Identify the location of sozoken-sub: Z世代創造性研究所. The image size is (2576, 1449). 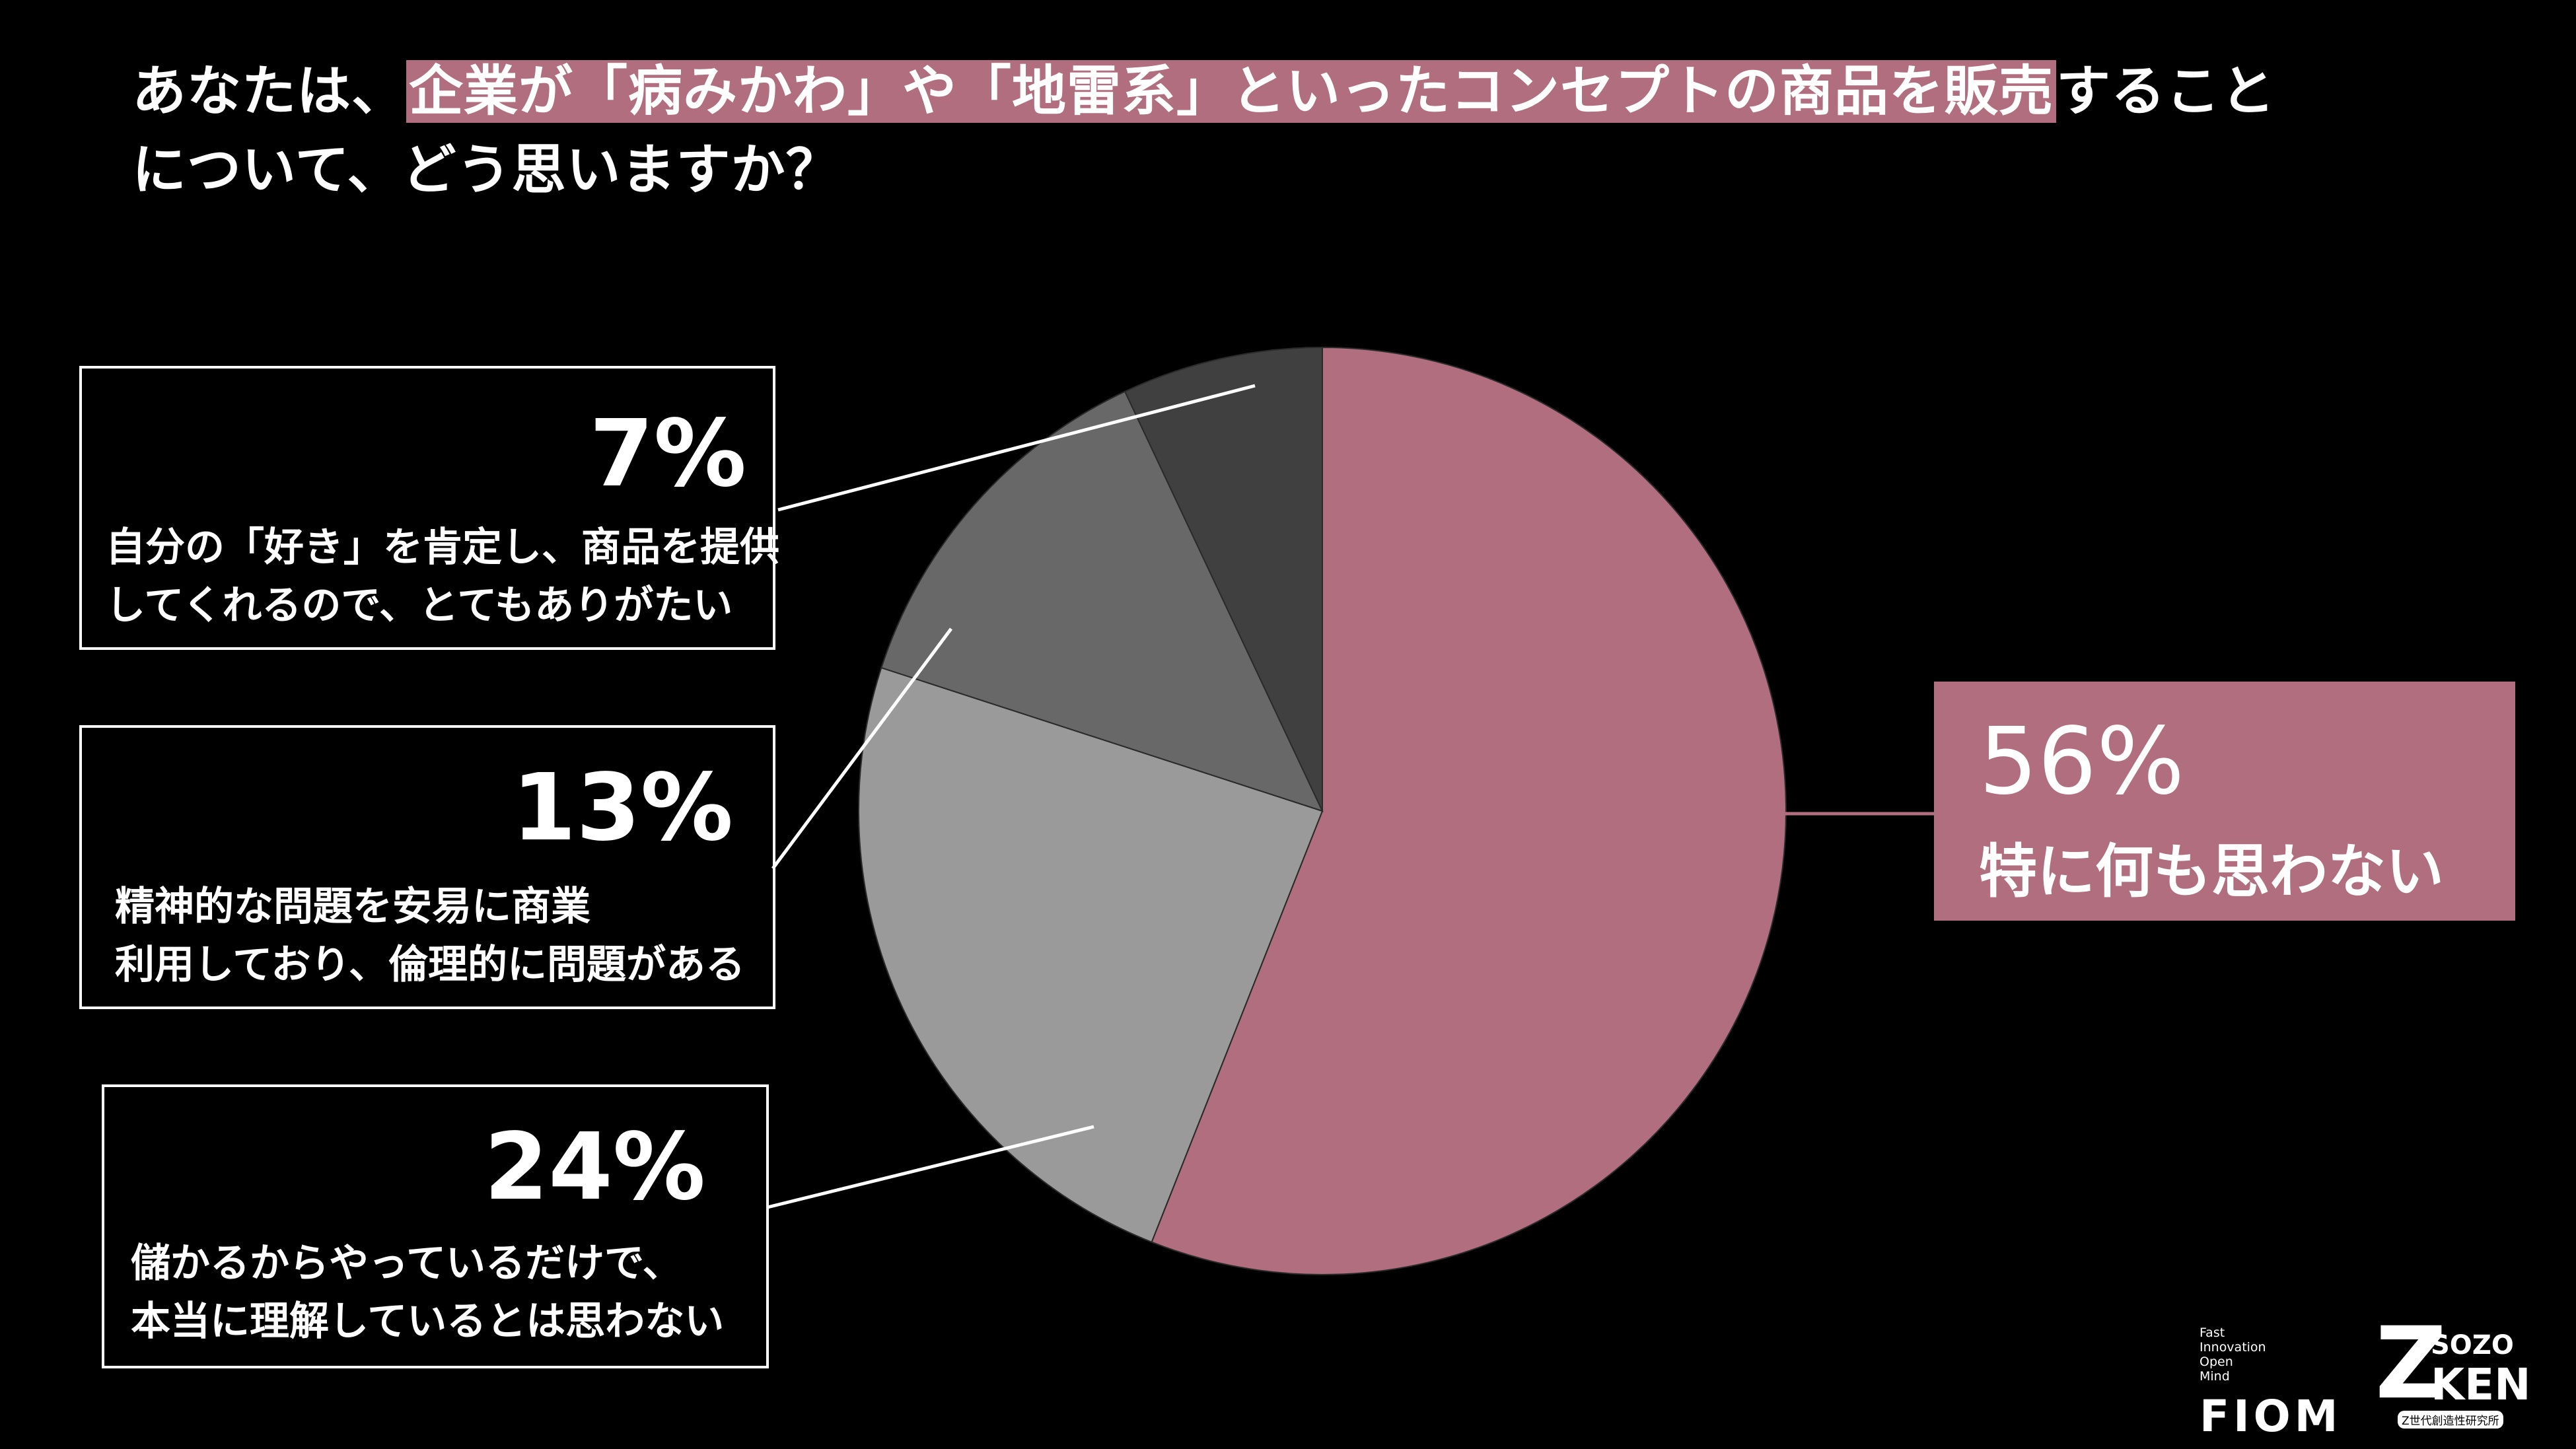
(2450, 1420).